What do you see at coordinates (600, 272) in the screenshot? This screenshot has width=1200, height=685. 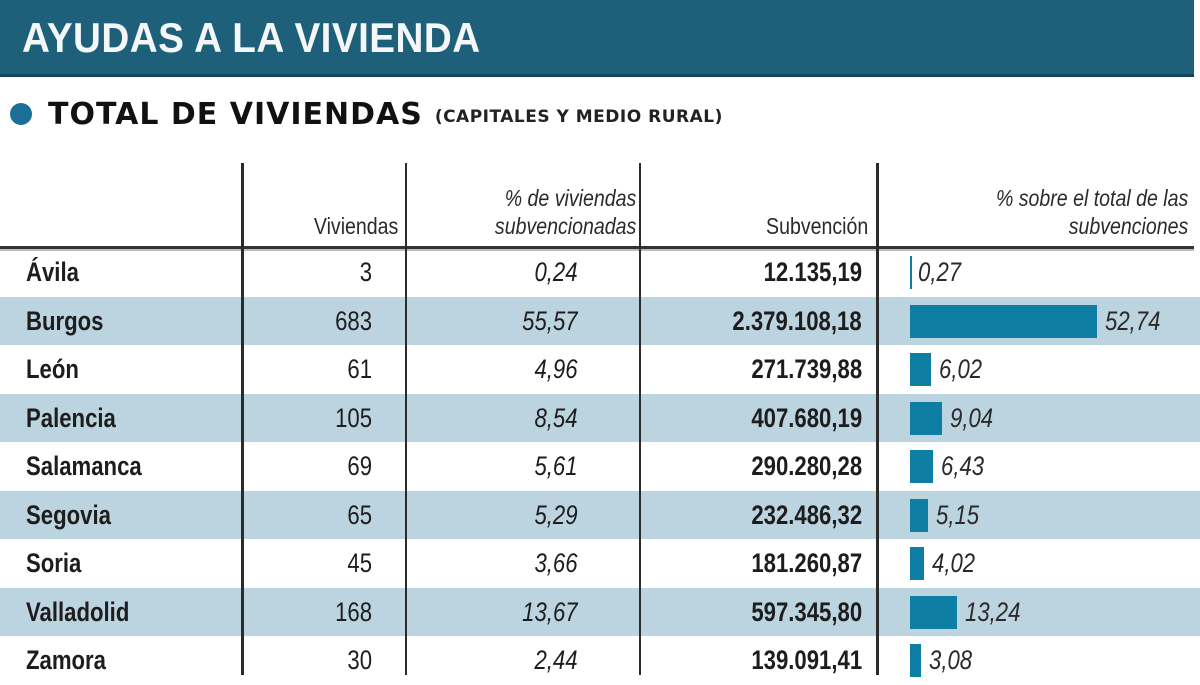 I see `table-row: Ávila 3 0,24 12.135,19 0,27` at bounding box center [600, 272].